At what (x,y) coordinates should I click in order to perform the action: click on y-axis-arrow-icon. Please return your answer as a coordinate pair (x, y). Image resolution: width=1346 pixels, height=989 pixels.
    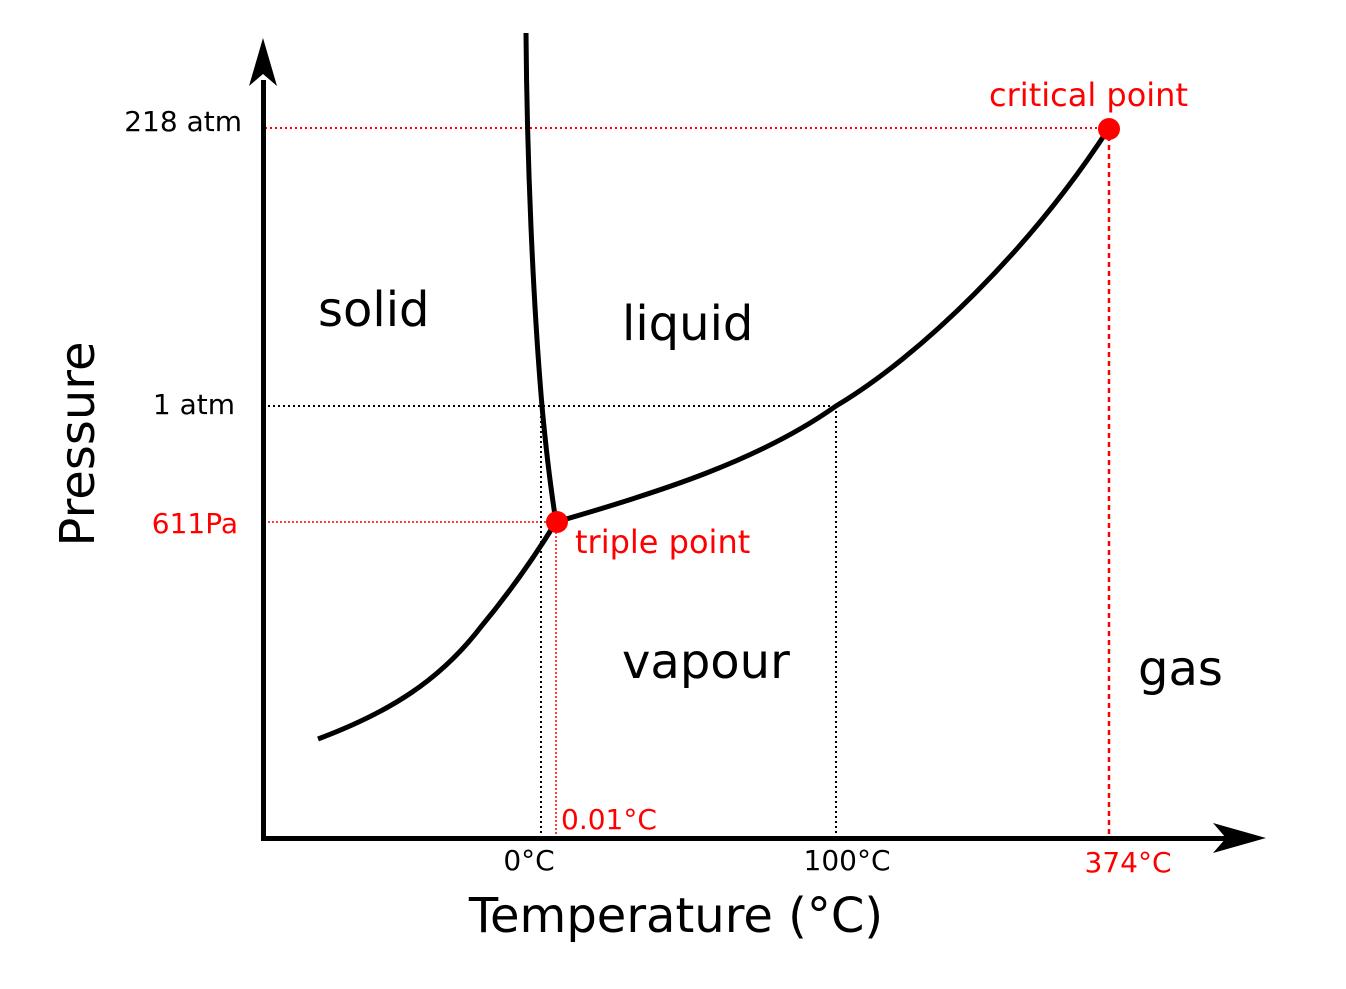
    Looking at the image, I should click on (263, 62).